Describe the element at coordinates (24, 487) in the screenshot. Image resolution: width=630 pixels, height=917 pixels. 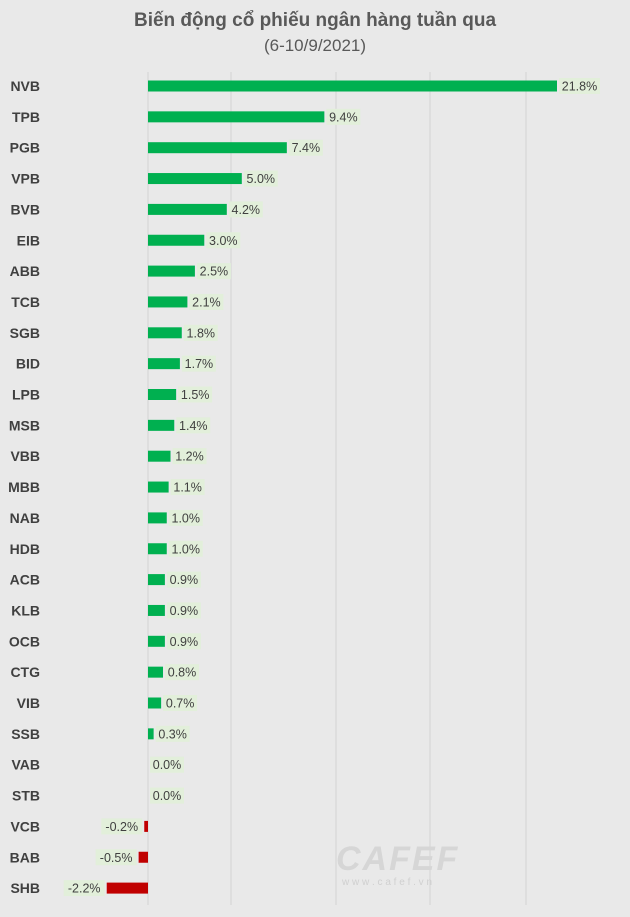
I see `category-label: MBB` at that location.